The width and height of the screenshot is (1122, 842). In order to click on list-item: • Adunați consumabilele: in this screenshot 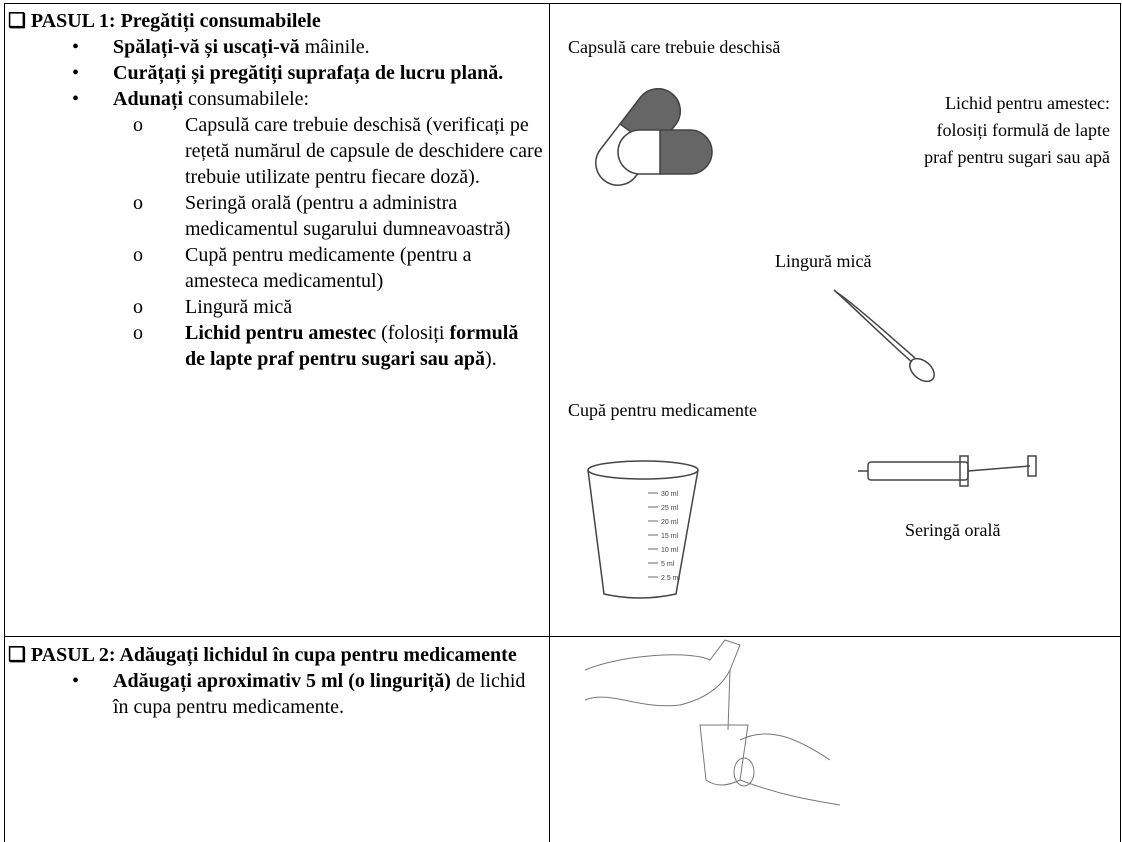, I will do `click(275, 99)`.